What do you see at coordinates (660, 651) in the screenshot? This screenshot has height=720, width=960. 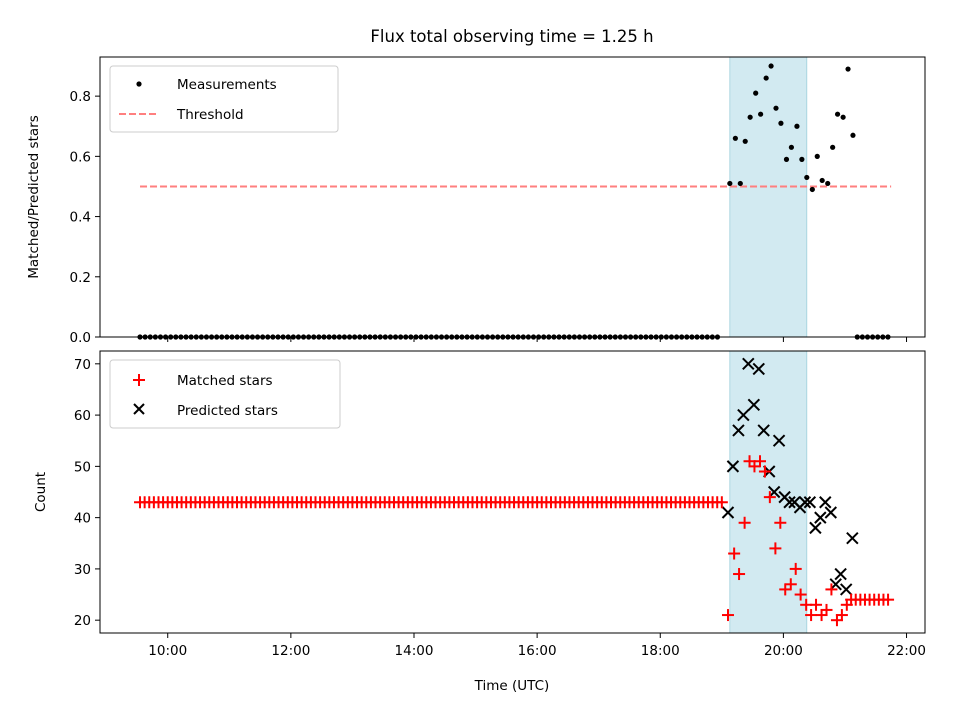 I see `x-tick-label: 18:00` at bounding box center [660, 651].